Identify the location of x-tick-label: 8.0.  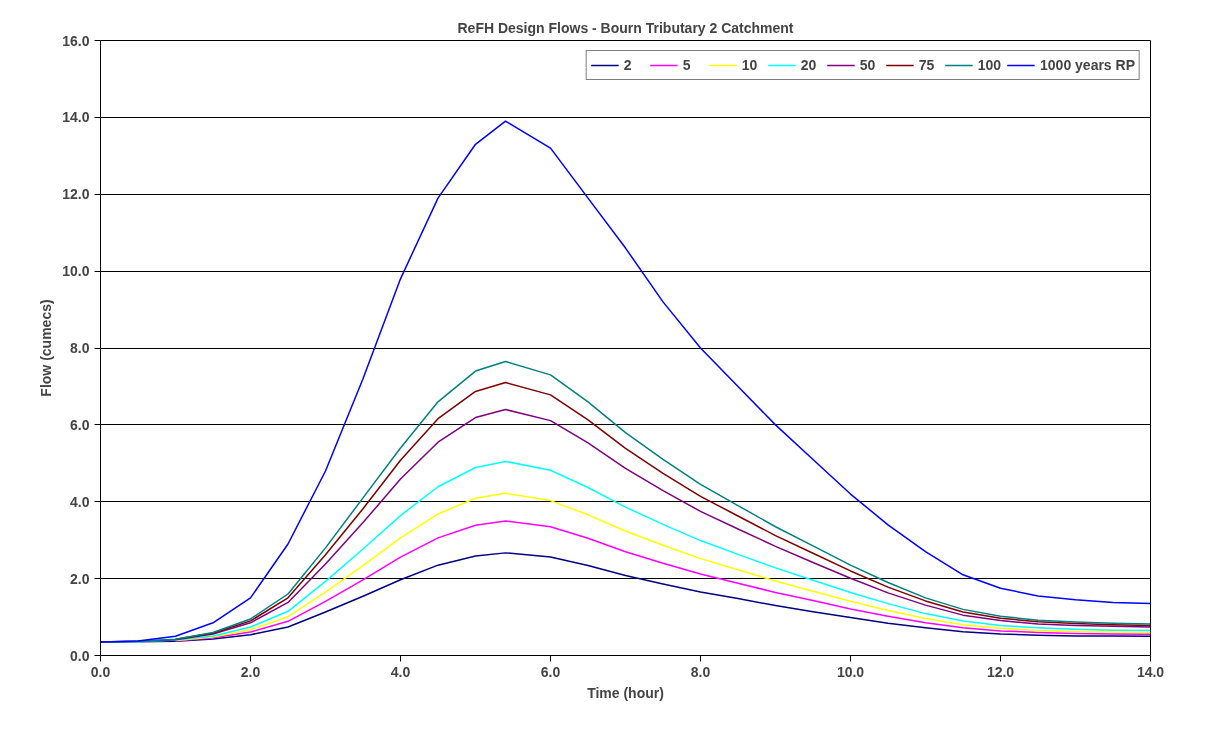
(700, 671).